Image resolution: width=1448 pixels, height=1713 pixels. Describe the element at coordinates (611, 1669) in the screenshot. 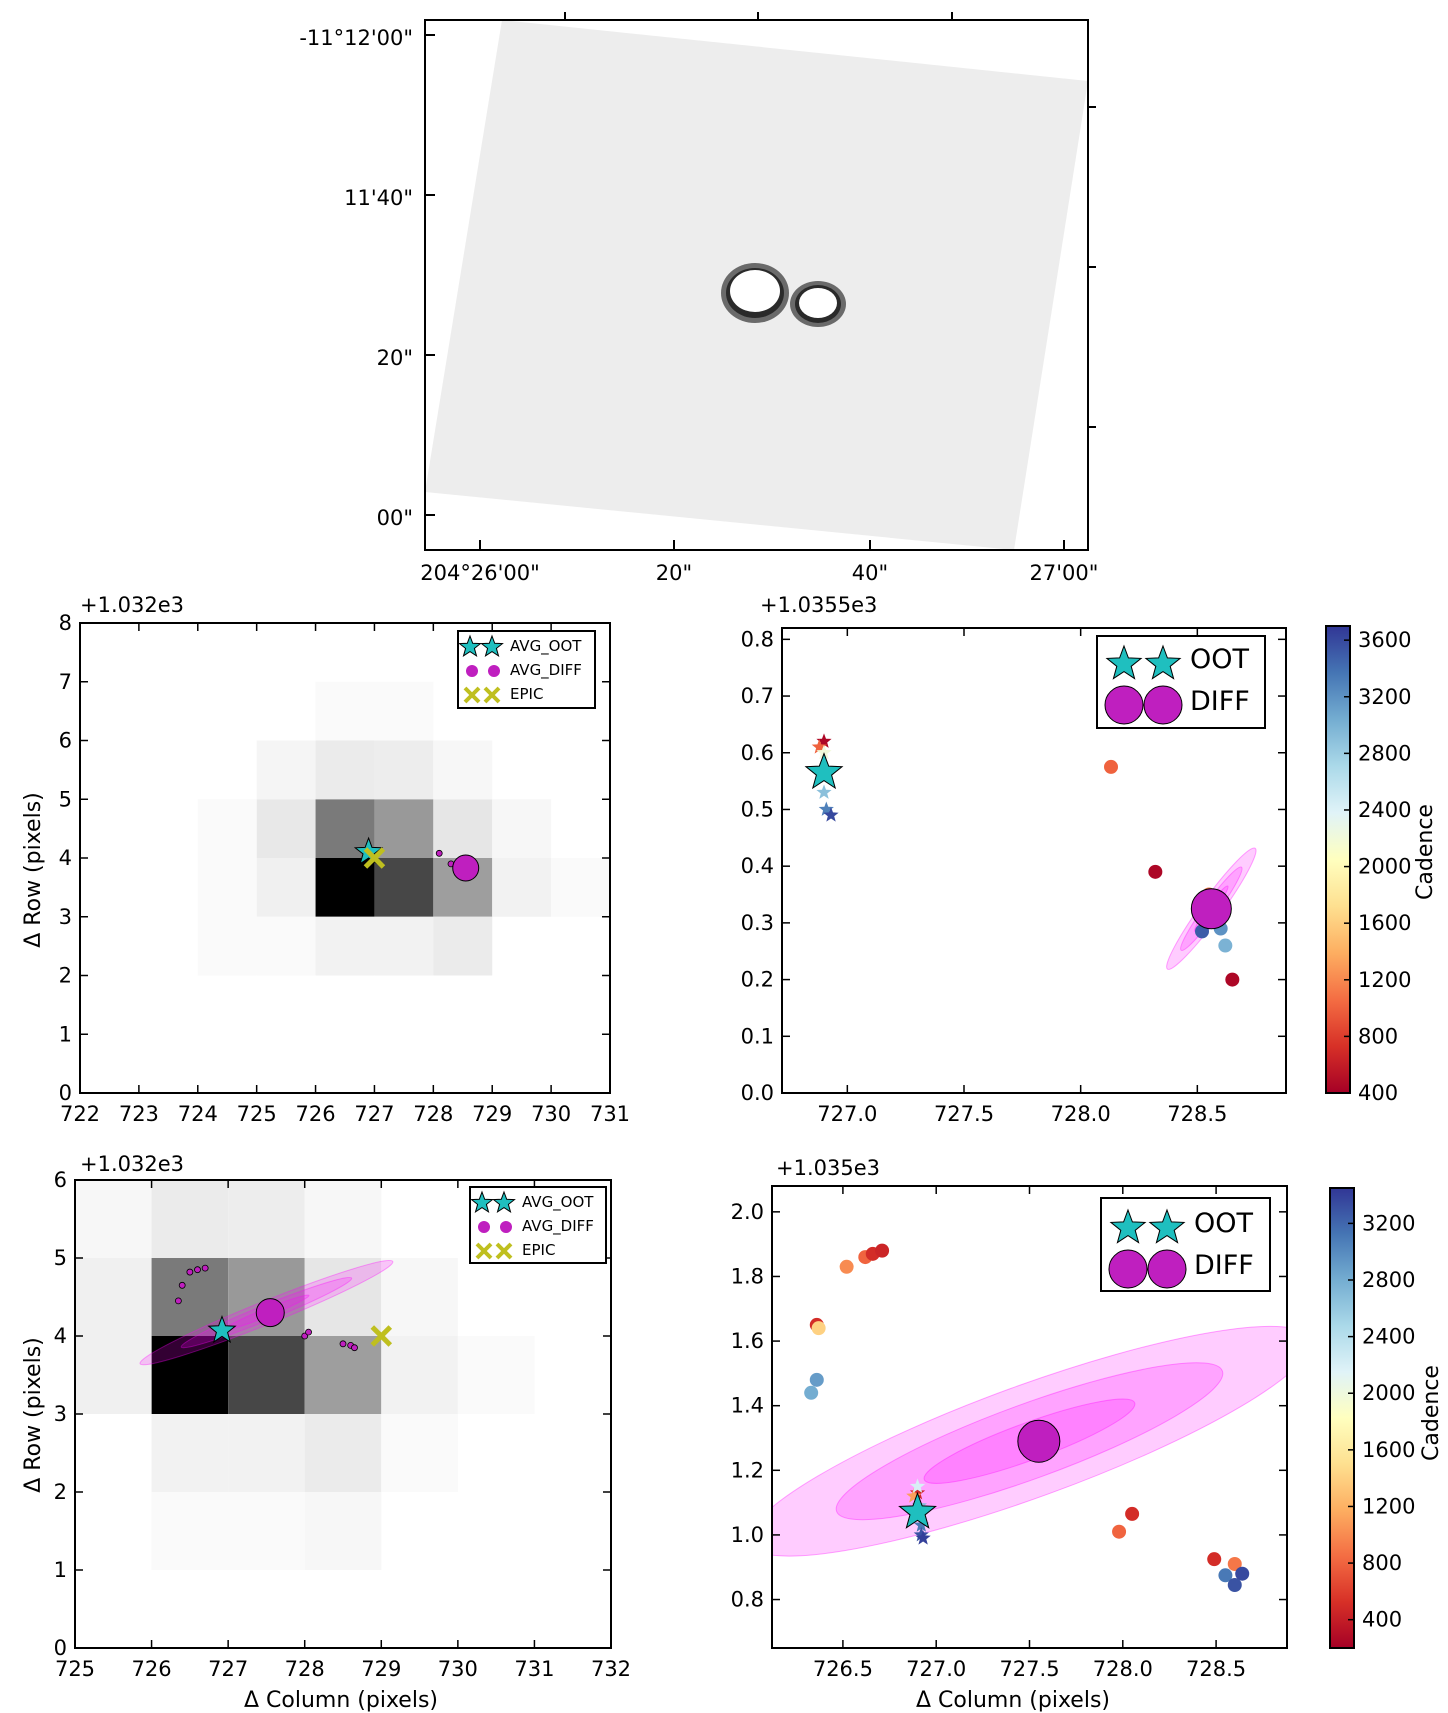

I see `p3-xtick-label-7: 732` at that location.